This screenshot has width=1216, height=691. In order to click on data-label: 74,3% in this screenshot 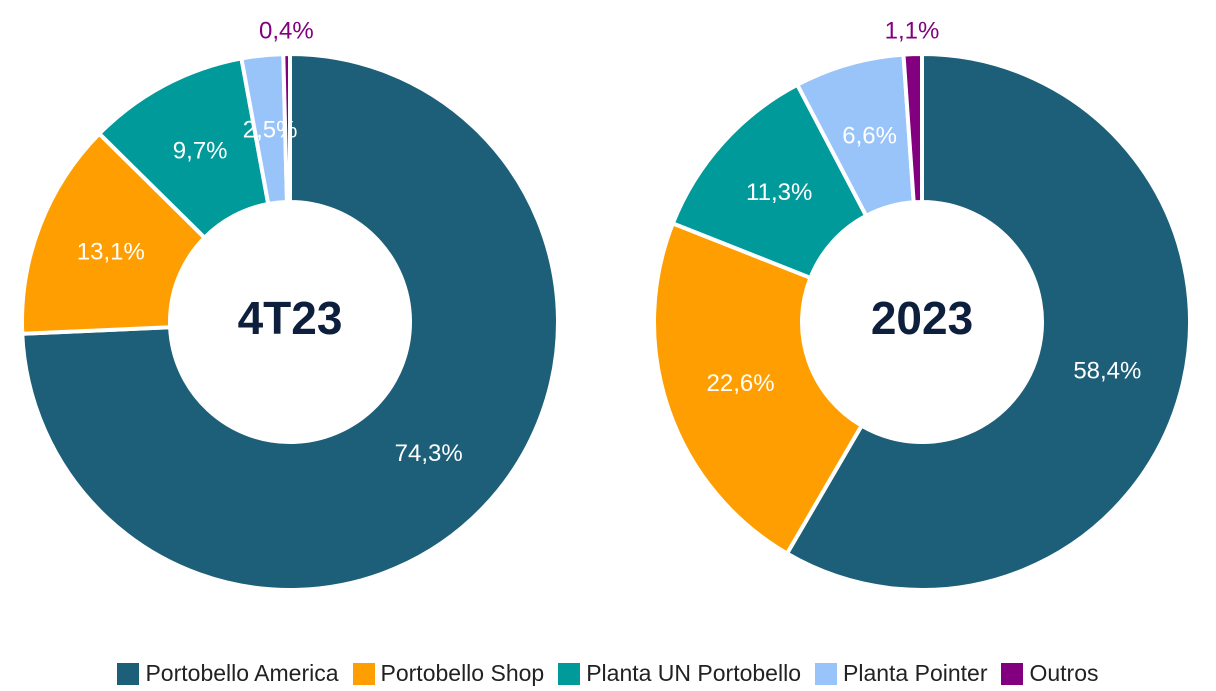, I will do `click(429, 453)`.